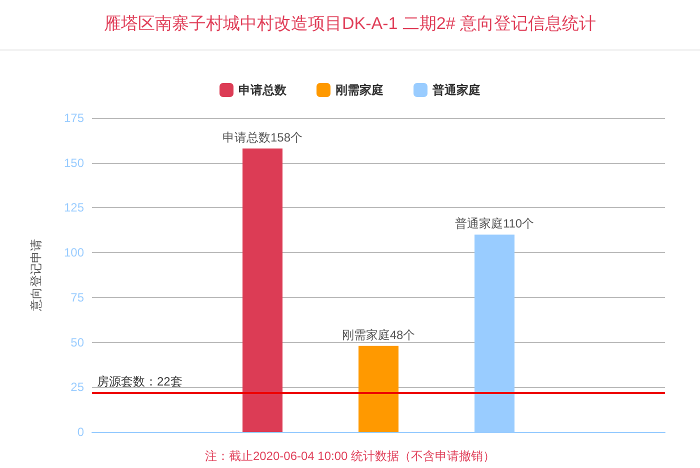  What do you see at coordinates (139, 381) in the screenshot?
I see `ref-line-label: 房源套数：22套` at bounding box center [139, 381].